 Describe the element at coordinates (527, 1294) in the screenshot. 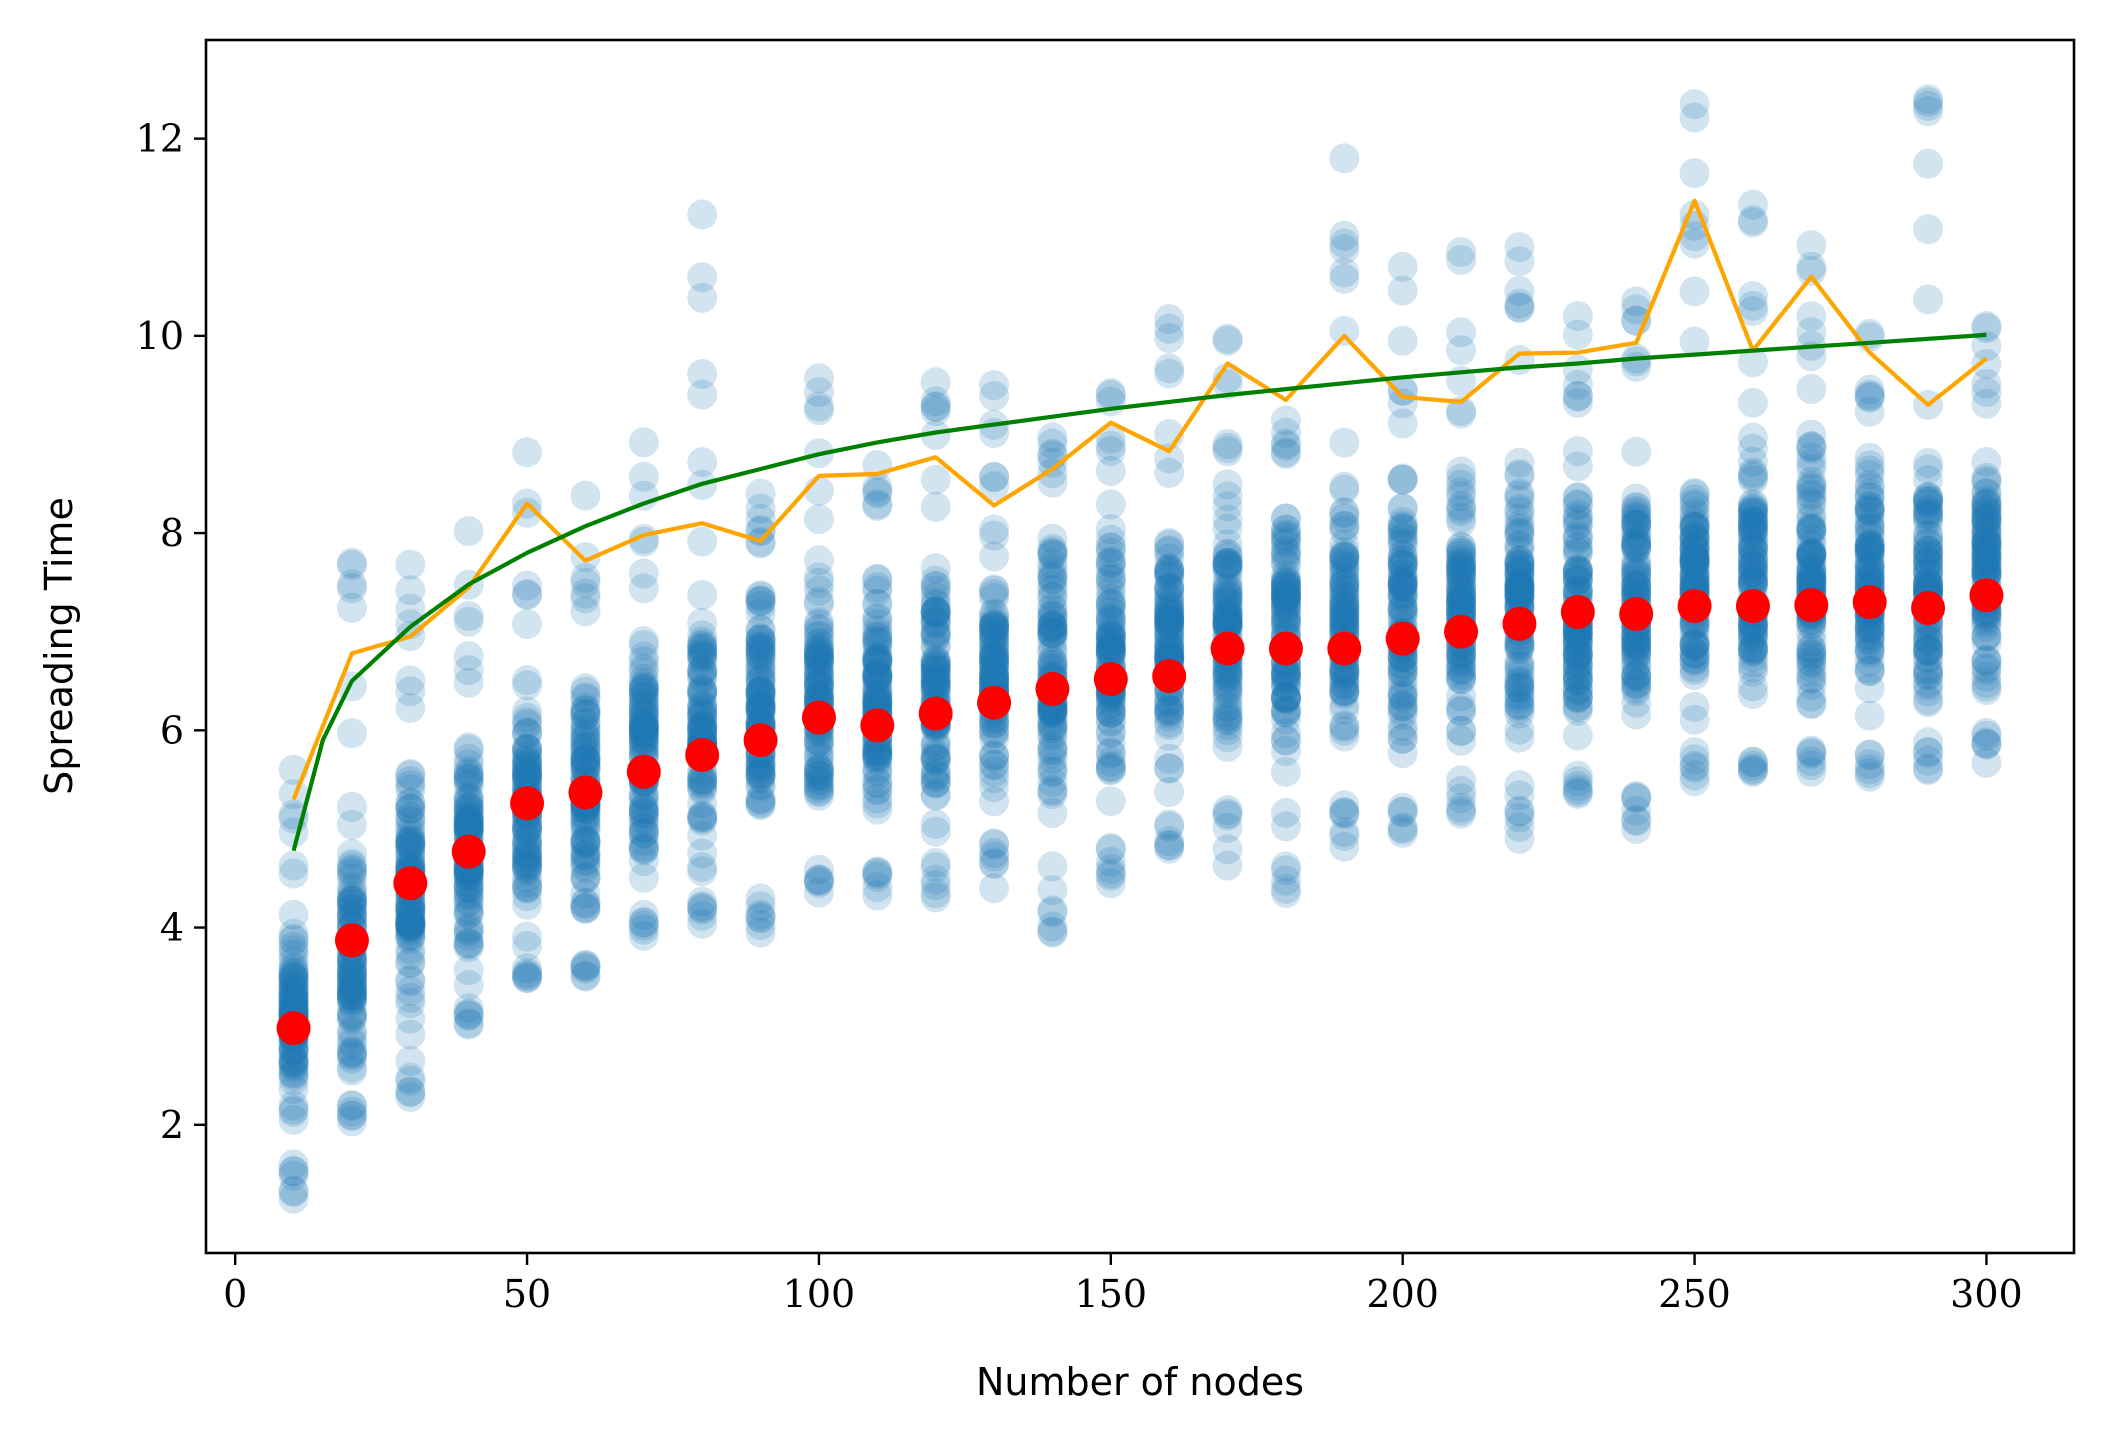

I see `x-tick-label: 50` at that location.